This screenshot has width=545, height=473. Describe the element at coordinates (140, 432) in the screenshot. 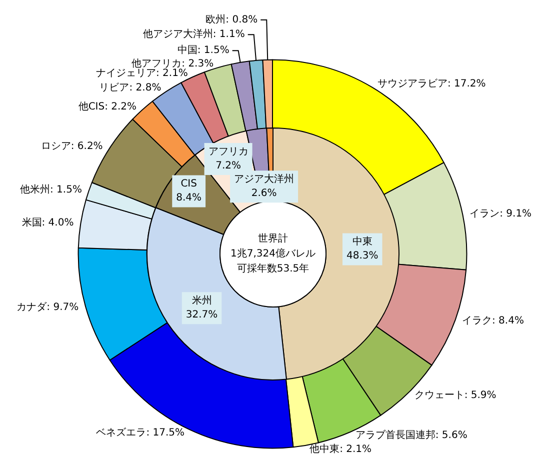

I see `slice-label: ベネズエラ: 17.5%` at that location.